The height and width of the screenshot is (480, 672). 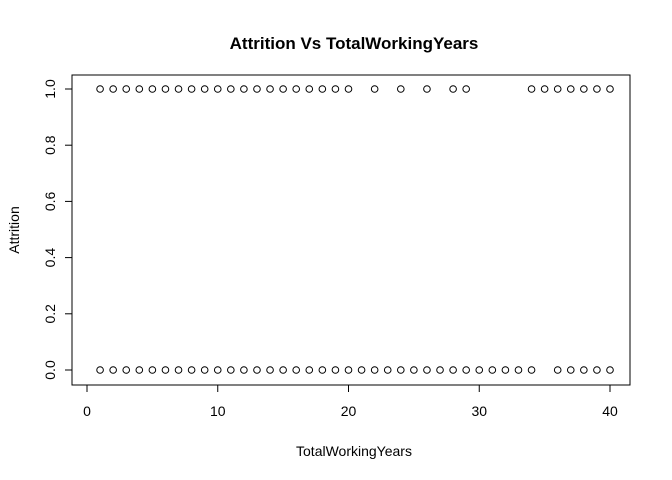 I want to click on x-tick-label: 40, so click(x=610, y=411).